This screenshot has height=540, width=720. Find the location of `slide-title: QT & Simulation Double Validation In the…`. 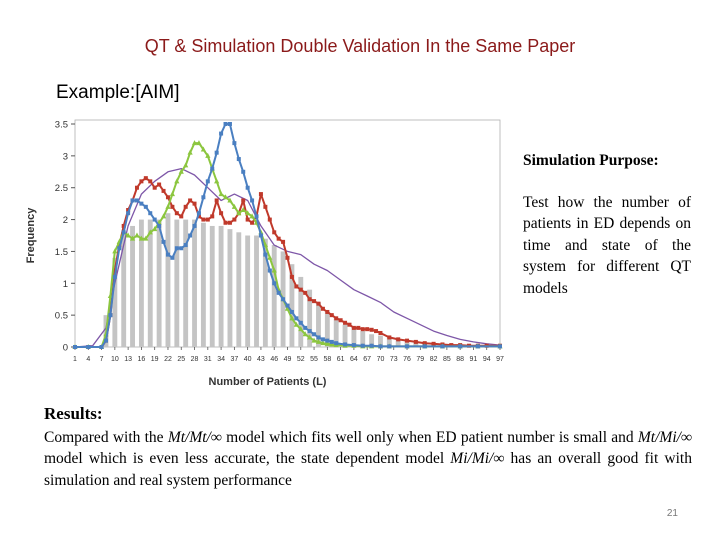

slide-title: QT & Simulation Double Validation In the… is located at coordinates (360, 46).